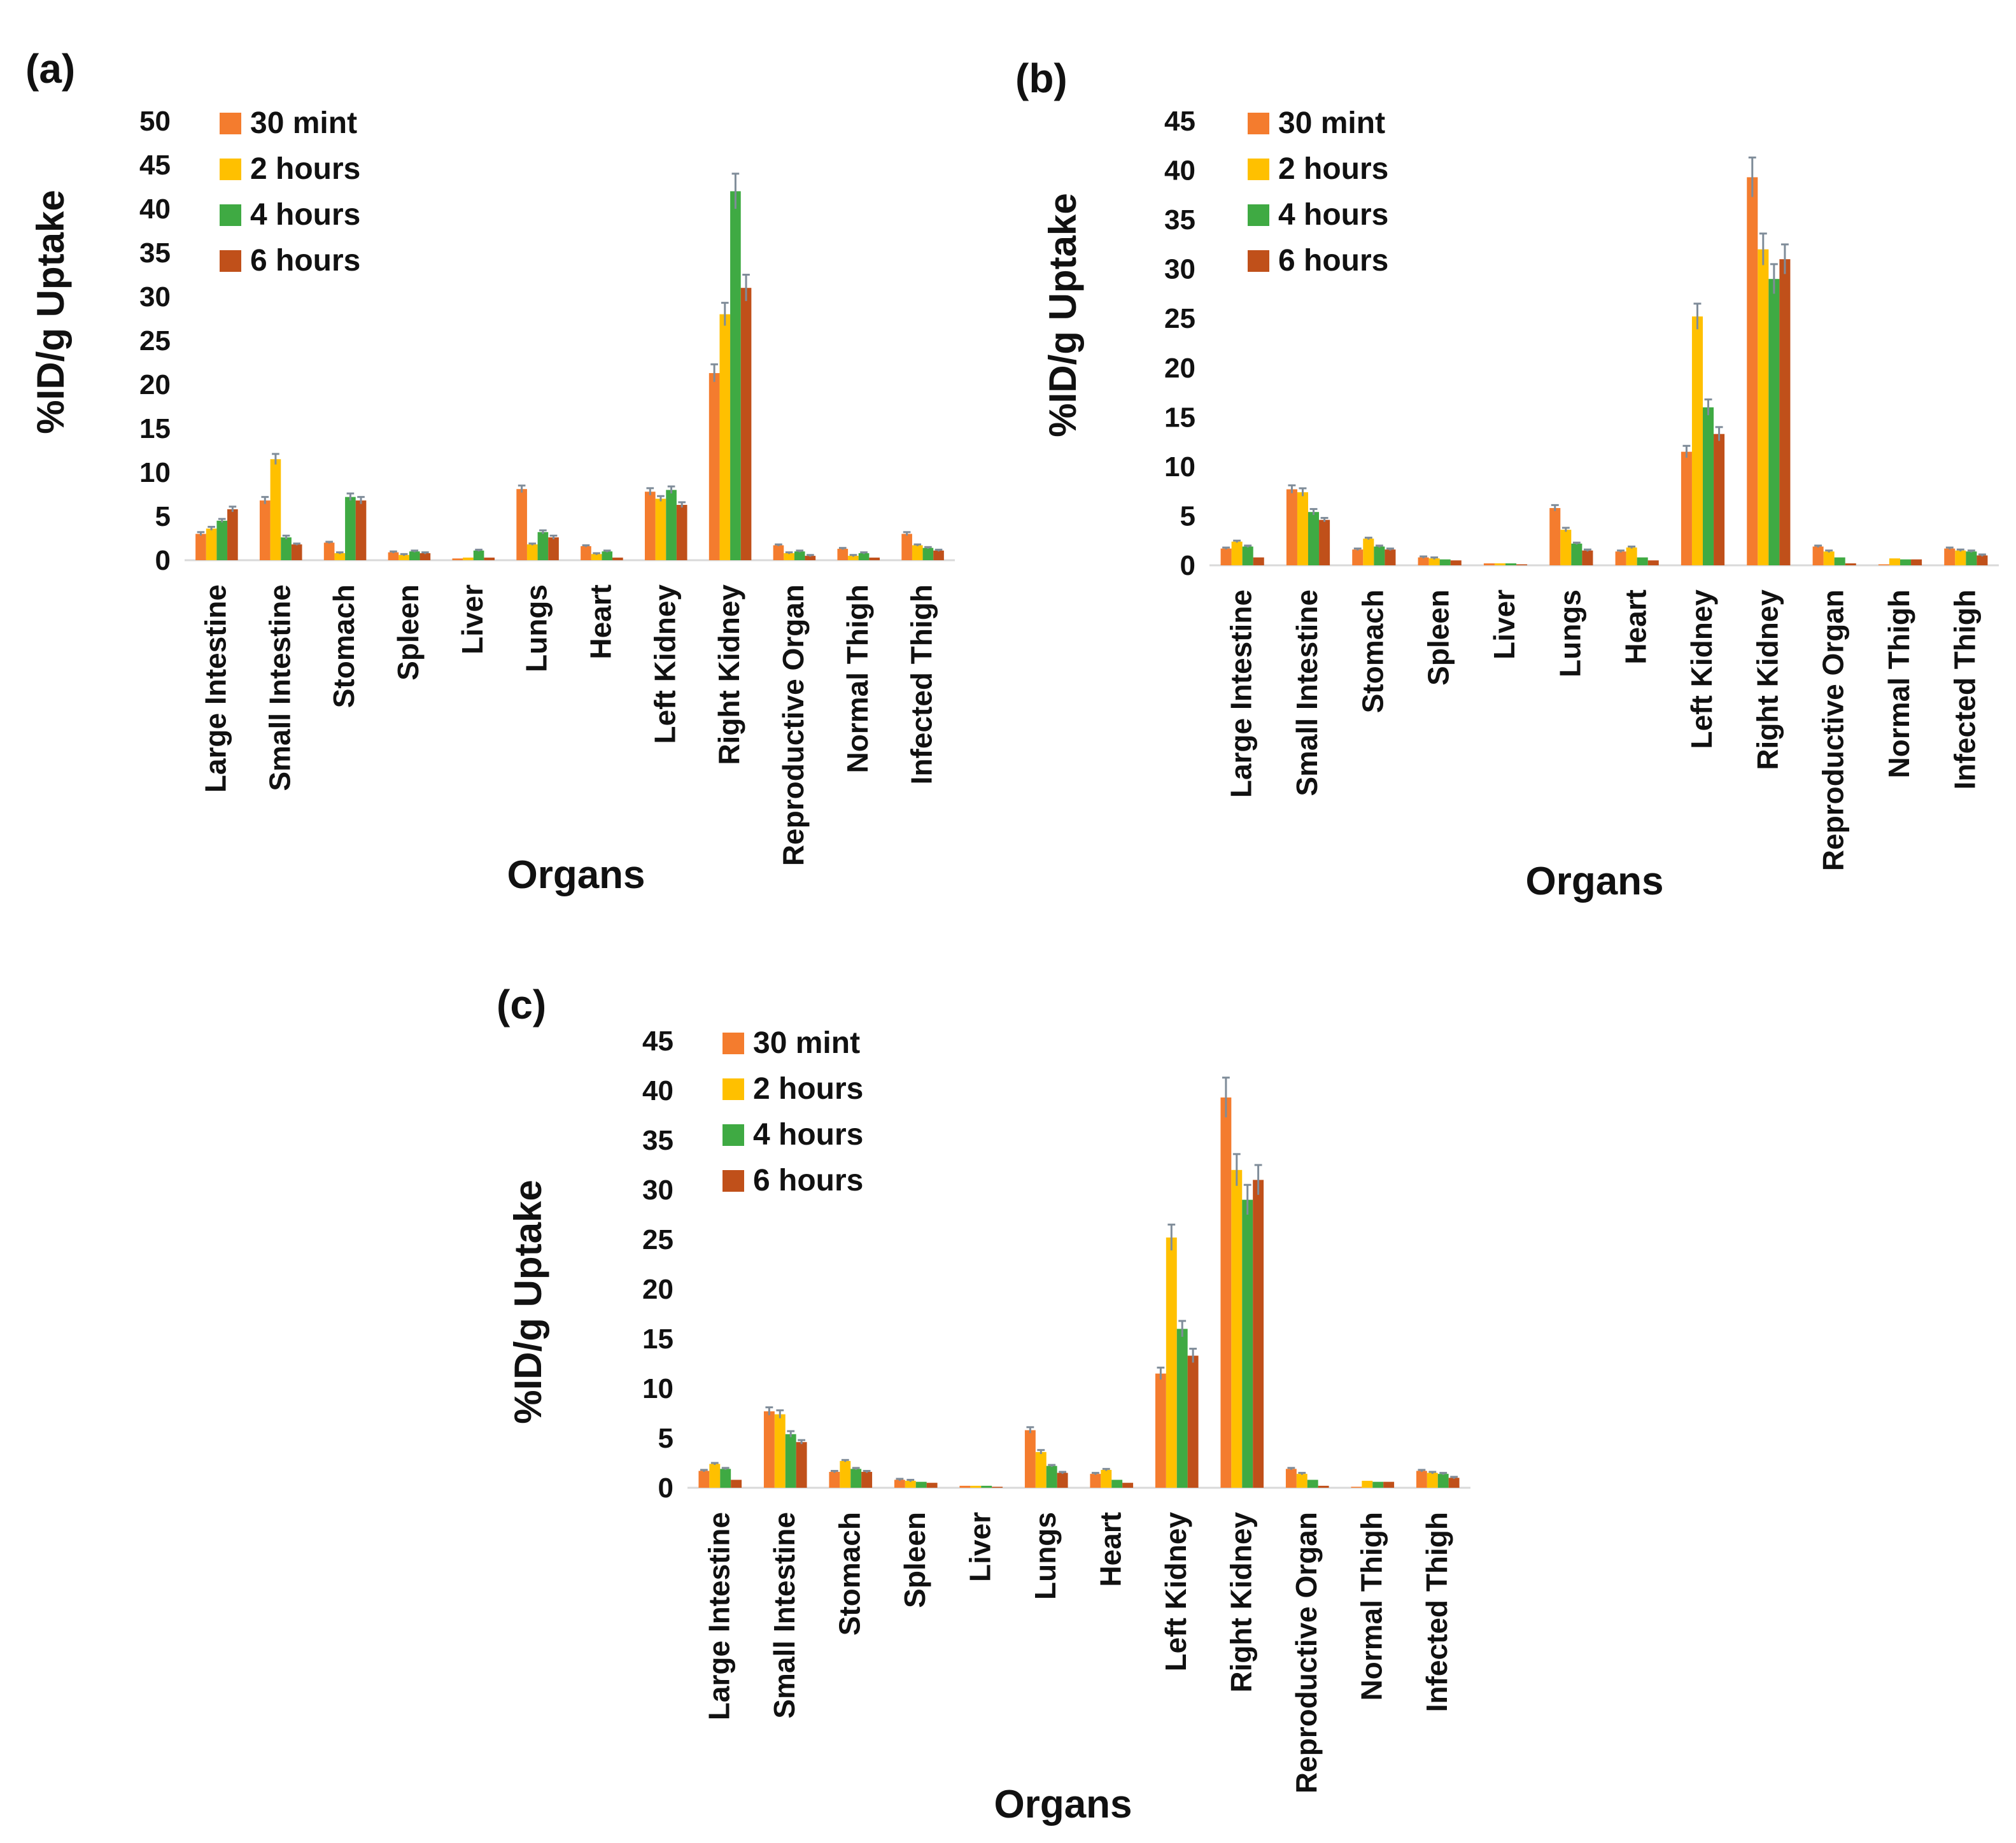 This screenshot has height=1843, width=2016. Describe the element at coordinates (1045, 1556) in the screenshot. I see `x-tick-label: Lungs` at that location.